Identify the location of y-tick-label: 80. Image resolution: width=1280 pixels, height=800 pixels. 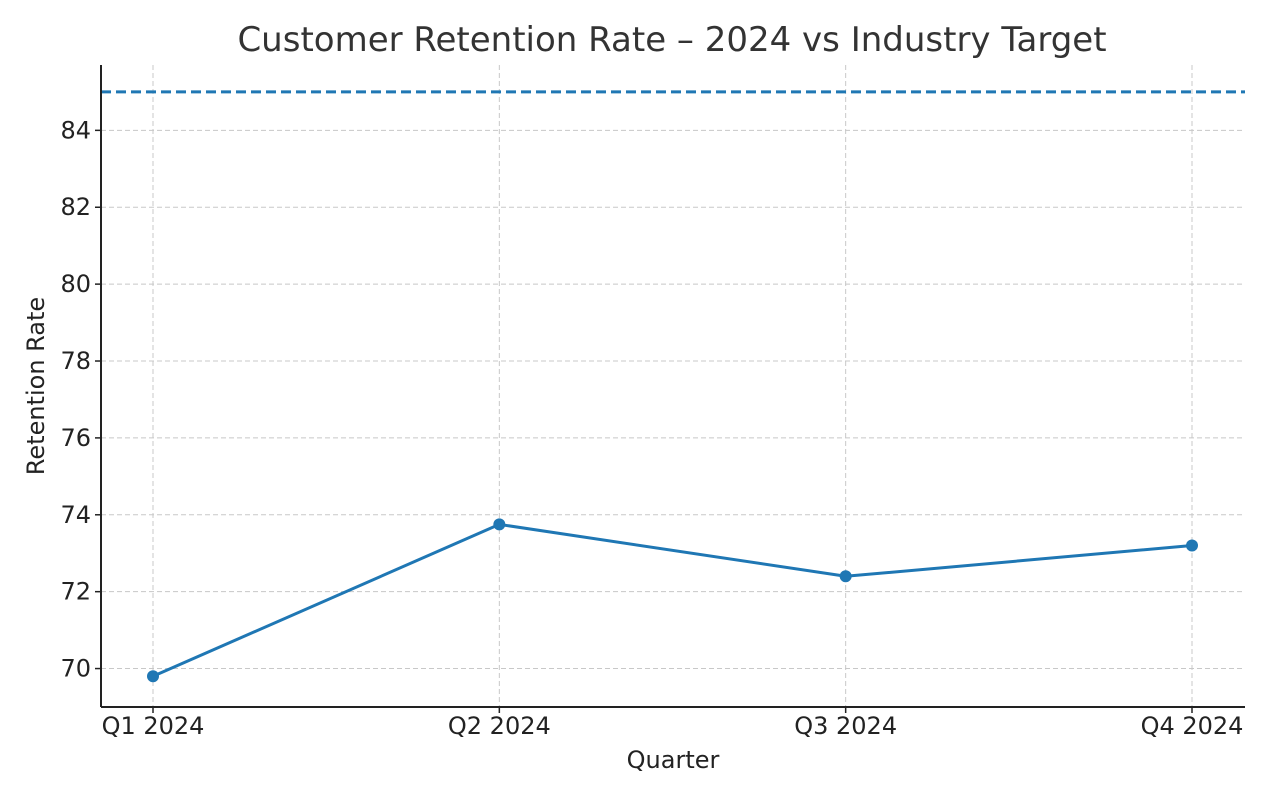
(75, 284).